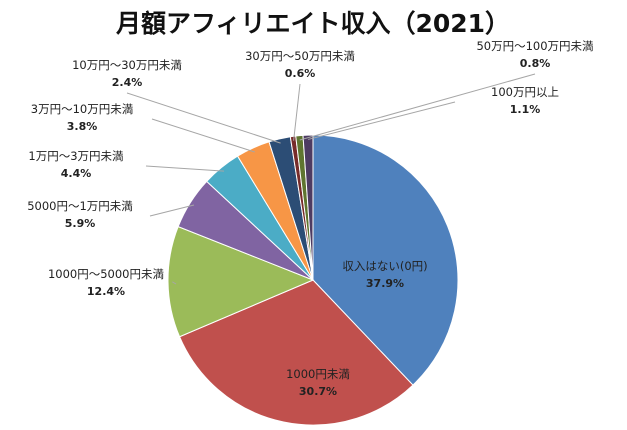 This screenshot has width=627, height=430. Describe the element at coordinates (75, 156) in the screenshot. I see `slice-label-5: 1万円〜3万円未満` at that location.